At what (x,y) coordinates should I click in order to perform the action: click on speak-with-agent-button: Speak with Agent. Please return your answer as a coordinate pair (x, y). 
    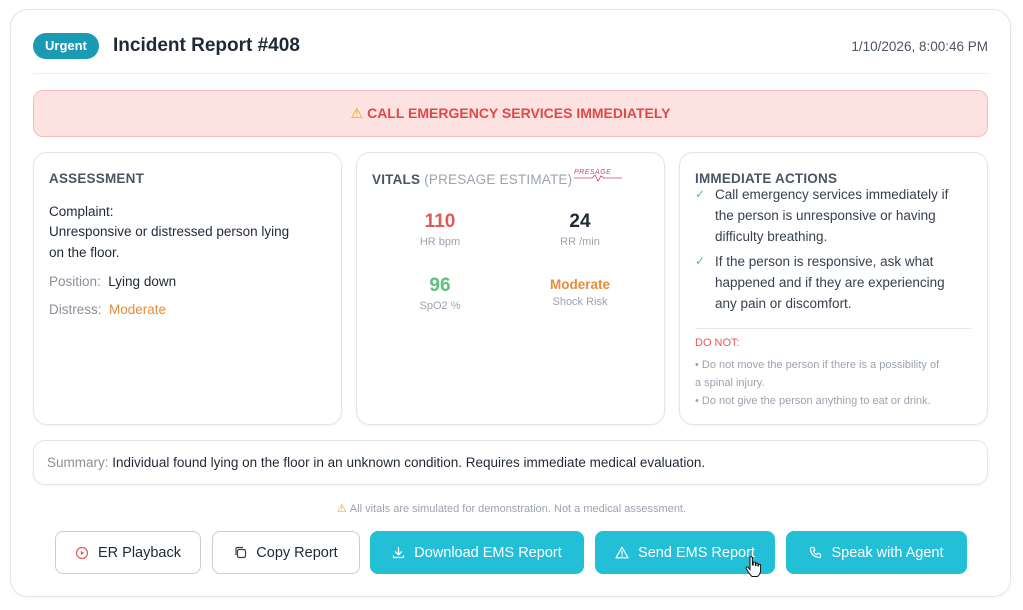
    Looking at the image, I should click on (876, 552).